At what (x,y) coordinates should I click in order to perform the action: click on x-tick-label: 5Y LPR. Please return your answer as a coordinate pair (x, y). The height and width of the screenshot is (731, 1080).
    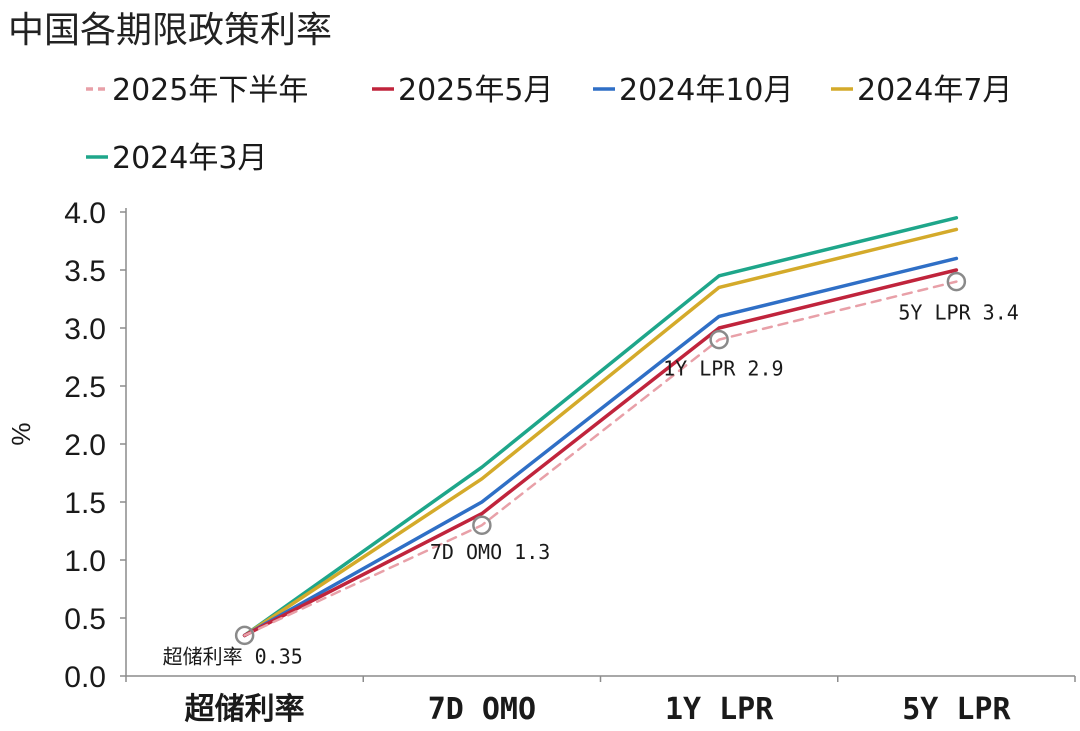
    Looking at the image, I should click on (956, 709).